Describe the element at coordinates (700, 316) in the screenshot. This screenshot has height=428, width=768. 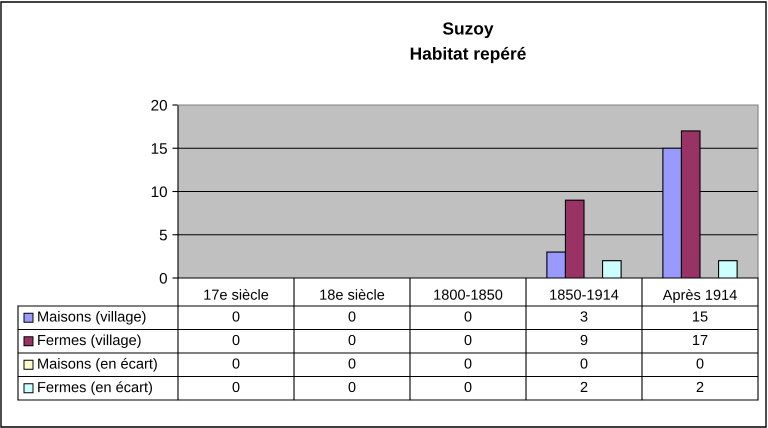
I see `data-label: 15` at that location.